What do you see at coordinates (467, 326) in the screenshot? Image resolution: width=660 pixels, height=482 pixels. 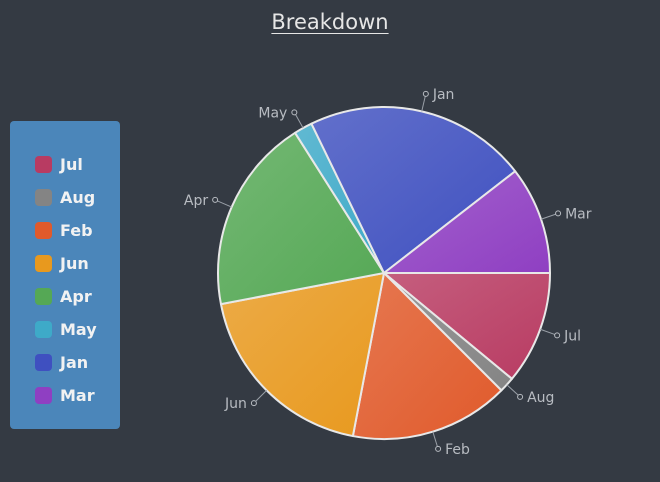 I see `pie-slice-jul` at bounding box center [467, 326].